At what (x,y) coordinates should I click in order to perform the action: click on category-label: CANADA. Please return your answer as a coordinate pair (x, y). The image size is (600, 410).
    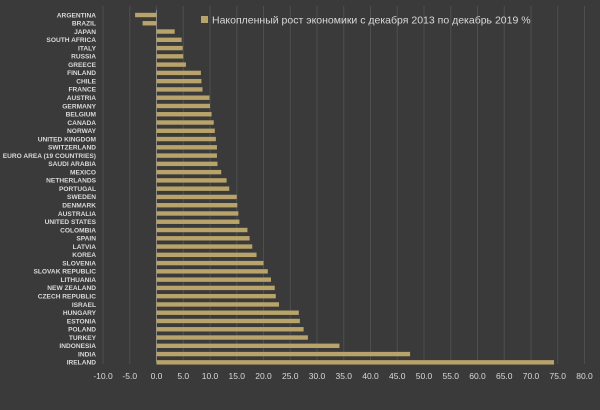
    Looking at the image, I should click on (81, 123).